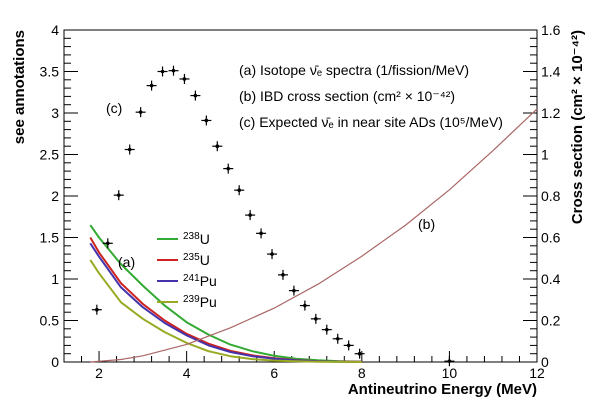 The height and width of the screenshot is (417, 598). What do you see at coordinates (55, 30) in the screenshot?
I see `y-tick-label: 4` at bounding box center [55, 30].